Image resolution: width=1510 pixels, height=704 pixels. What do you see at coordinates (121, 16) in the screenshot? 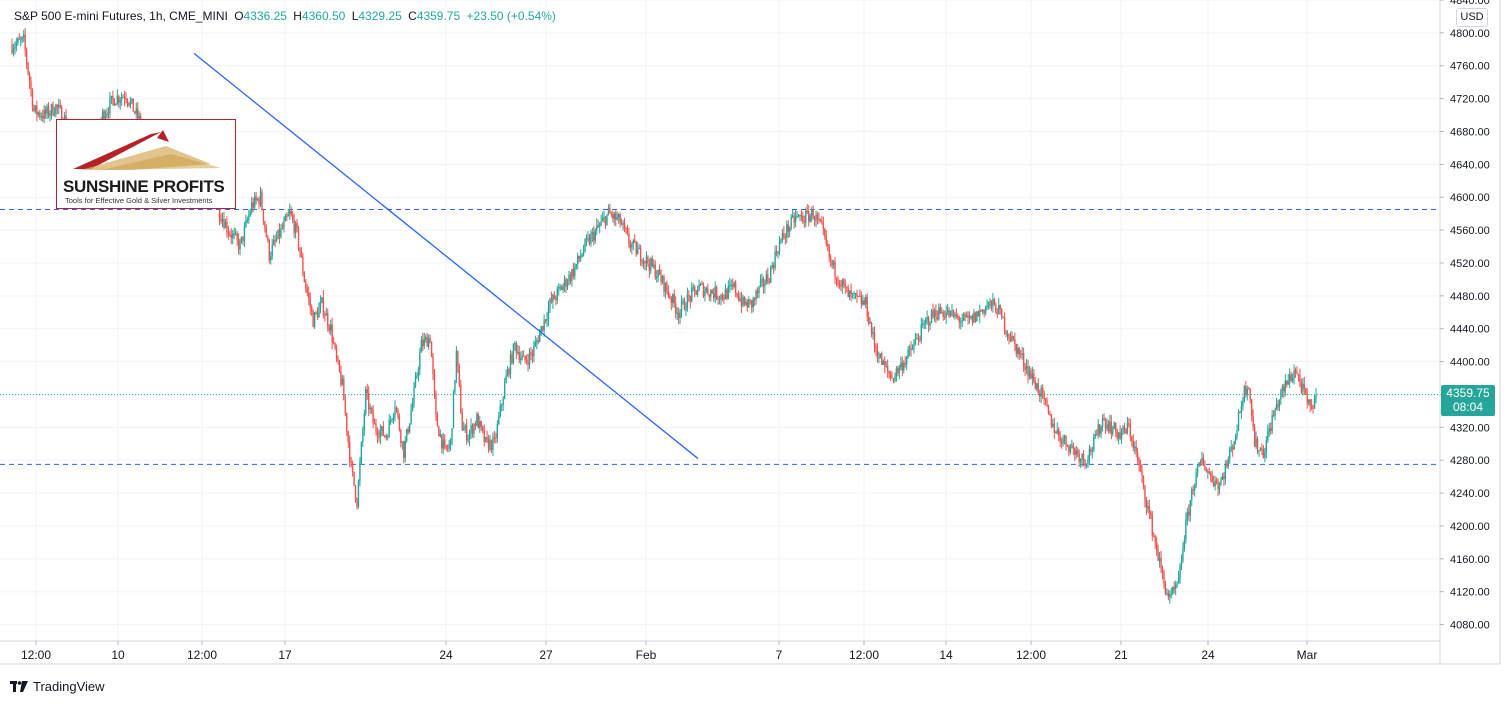
I see `symbol-title: S&P 500 E-mini Futures, 1h, CME_MINI` at bounding box center [121, 16].